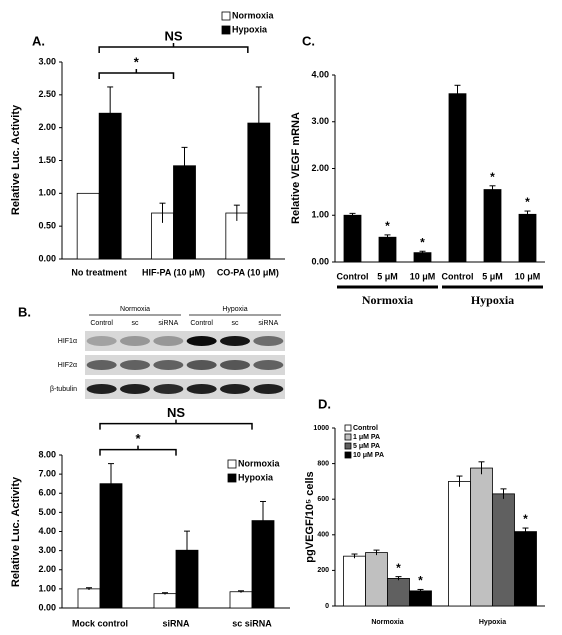  I want to click on y-tick-label: 0, so click(327, 606).